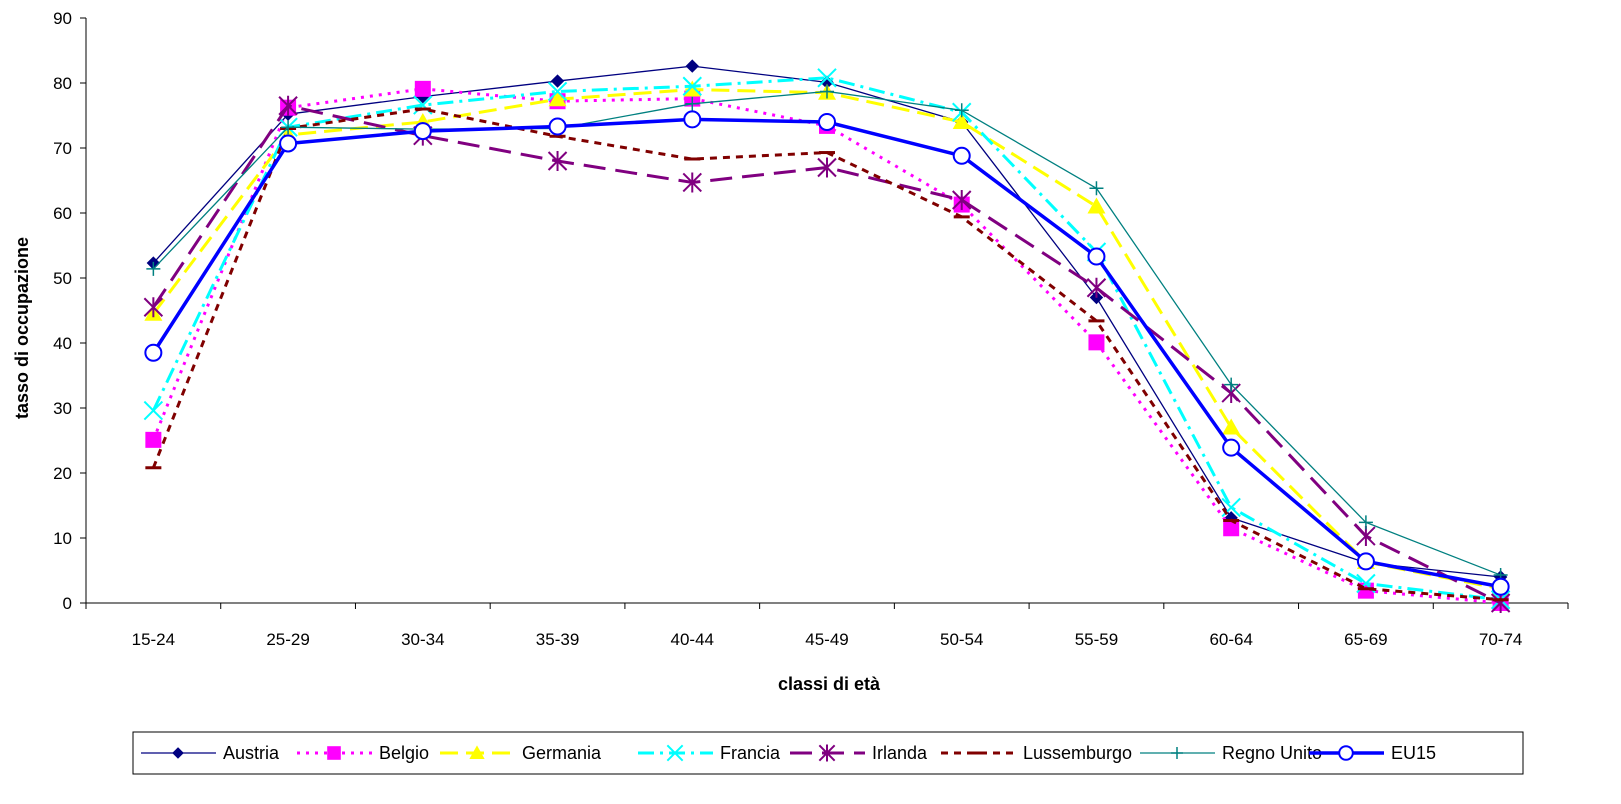 Image resolution: width=1621 pixels, height=804 pixels. What do you see at coordinates (62, 18) in the screenshot?
I see `y-tick-label: 90` at bounding box center [62, 18].